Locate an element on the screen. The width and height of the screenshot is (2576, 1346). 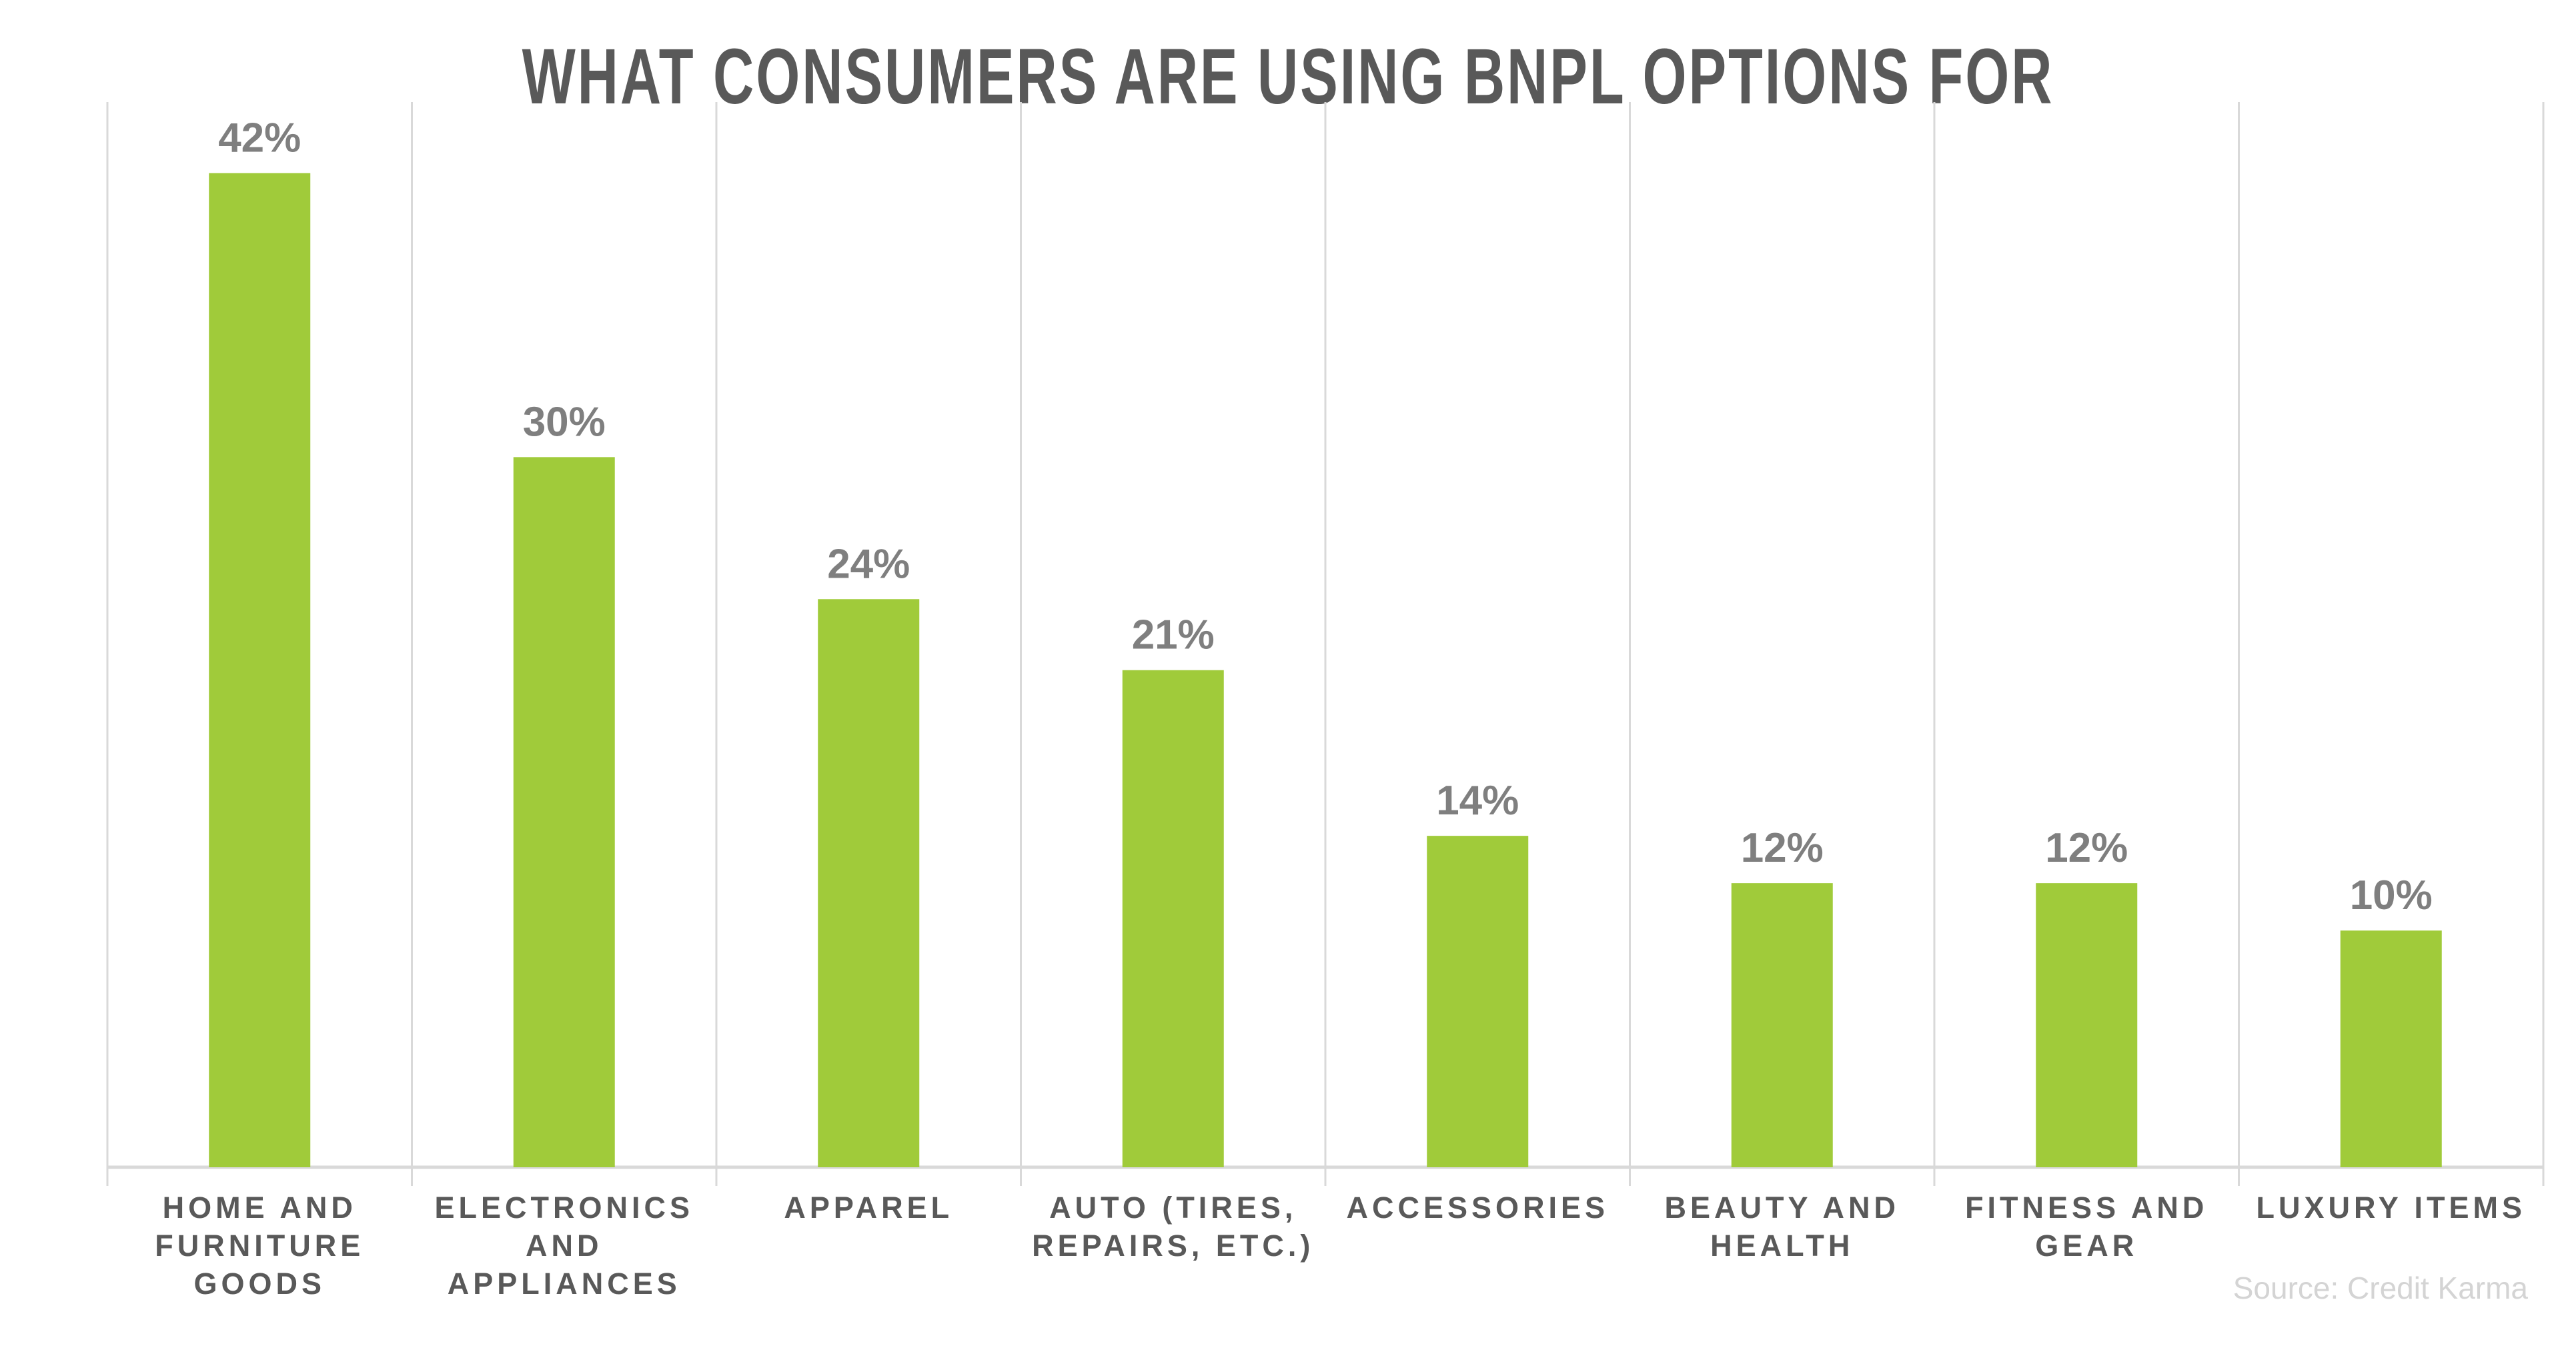
value-label: 10% is located at coordinates (2391, 895).